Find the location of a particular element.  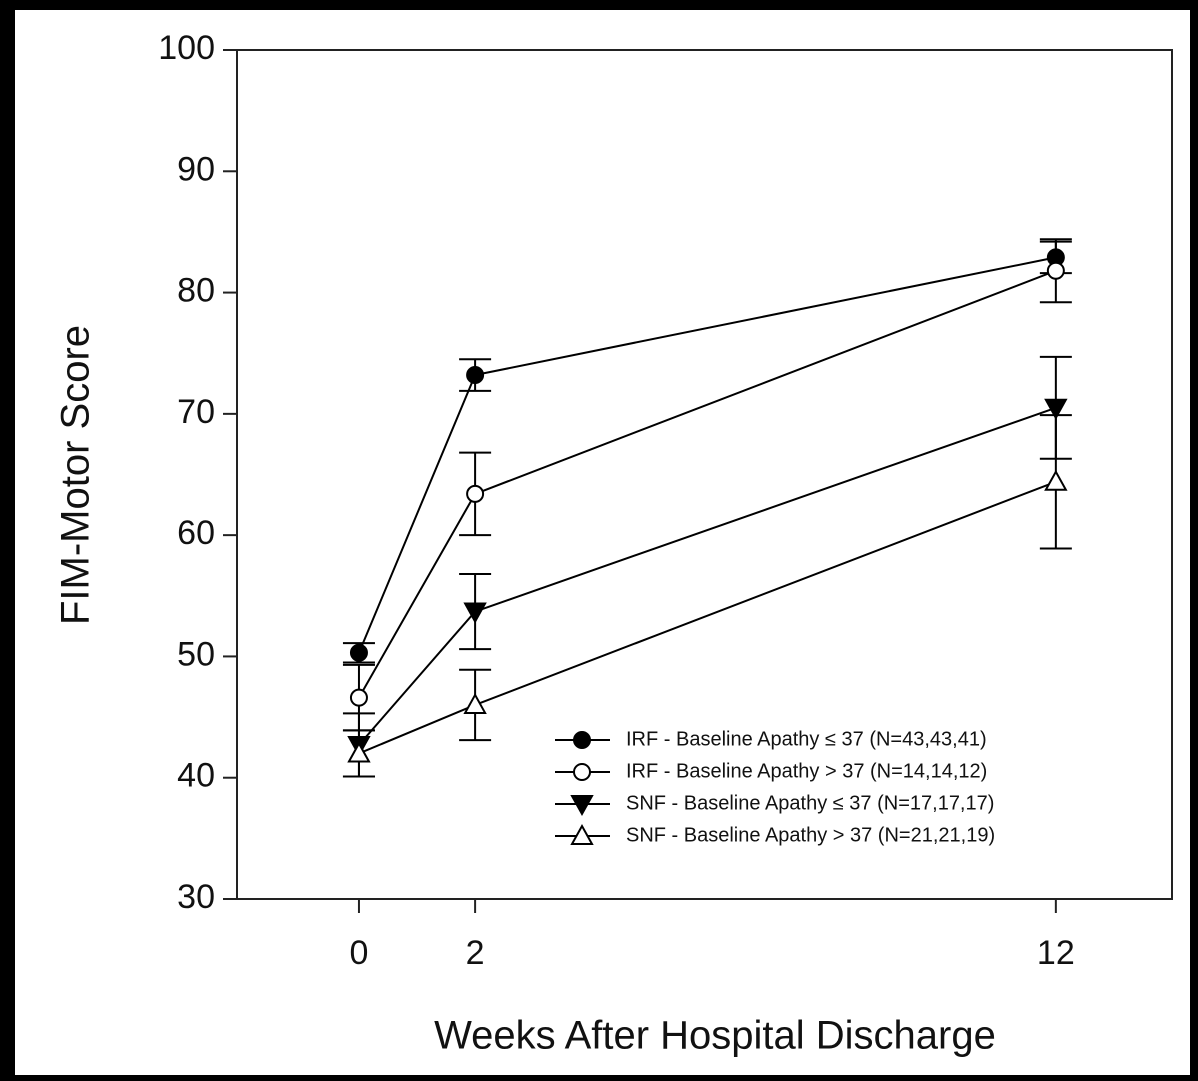

x-tick-label: 12 is located at coordinates (1056, 953).